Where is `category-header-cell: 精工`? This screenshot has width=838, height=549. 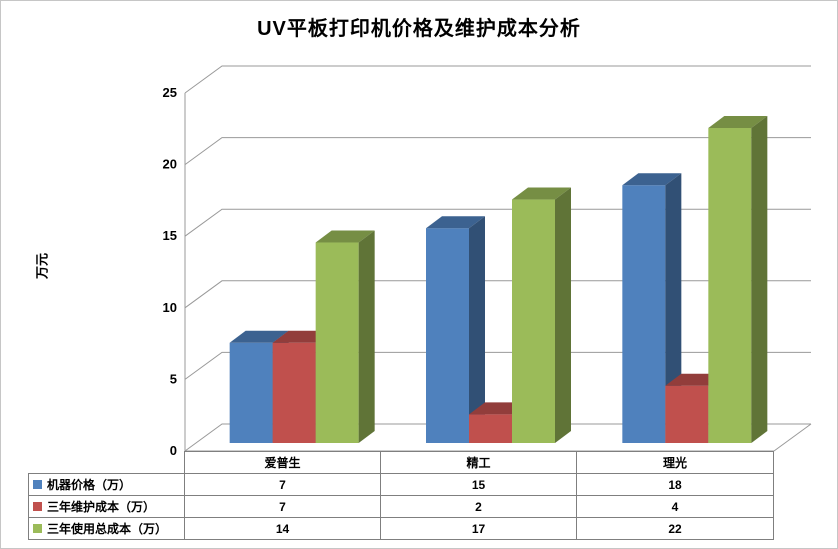
category-header-cell: 精工 is located at coordinates (478, 462).